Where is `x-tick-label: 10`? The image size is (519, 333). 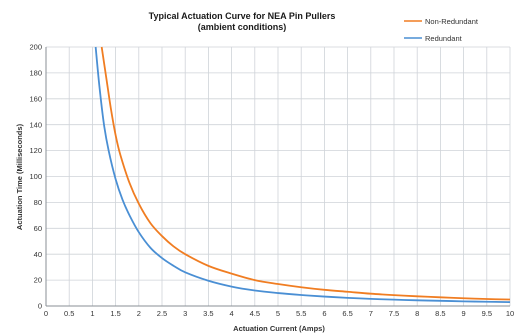
x-tick-label: 10 is located at coordinates (510, 313).